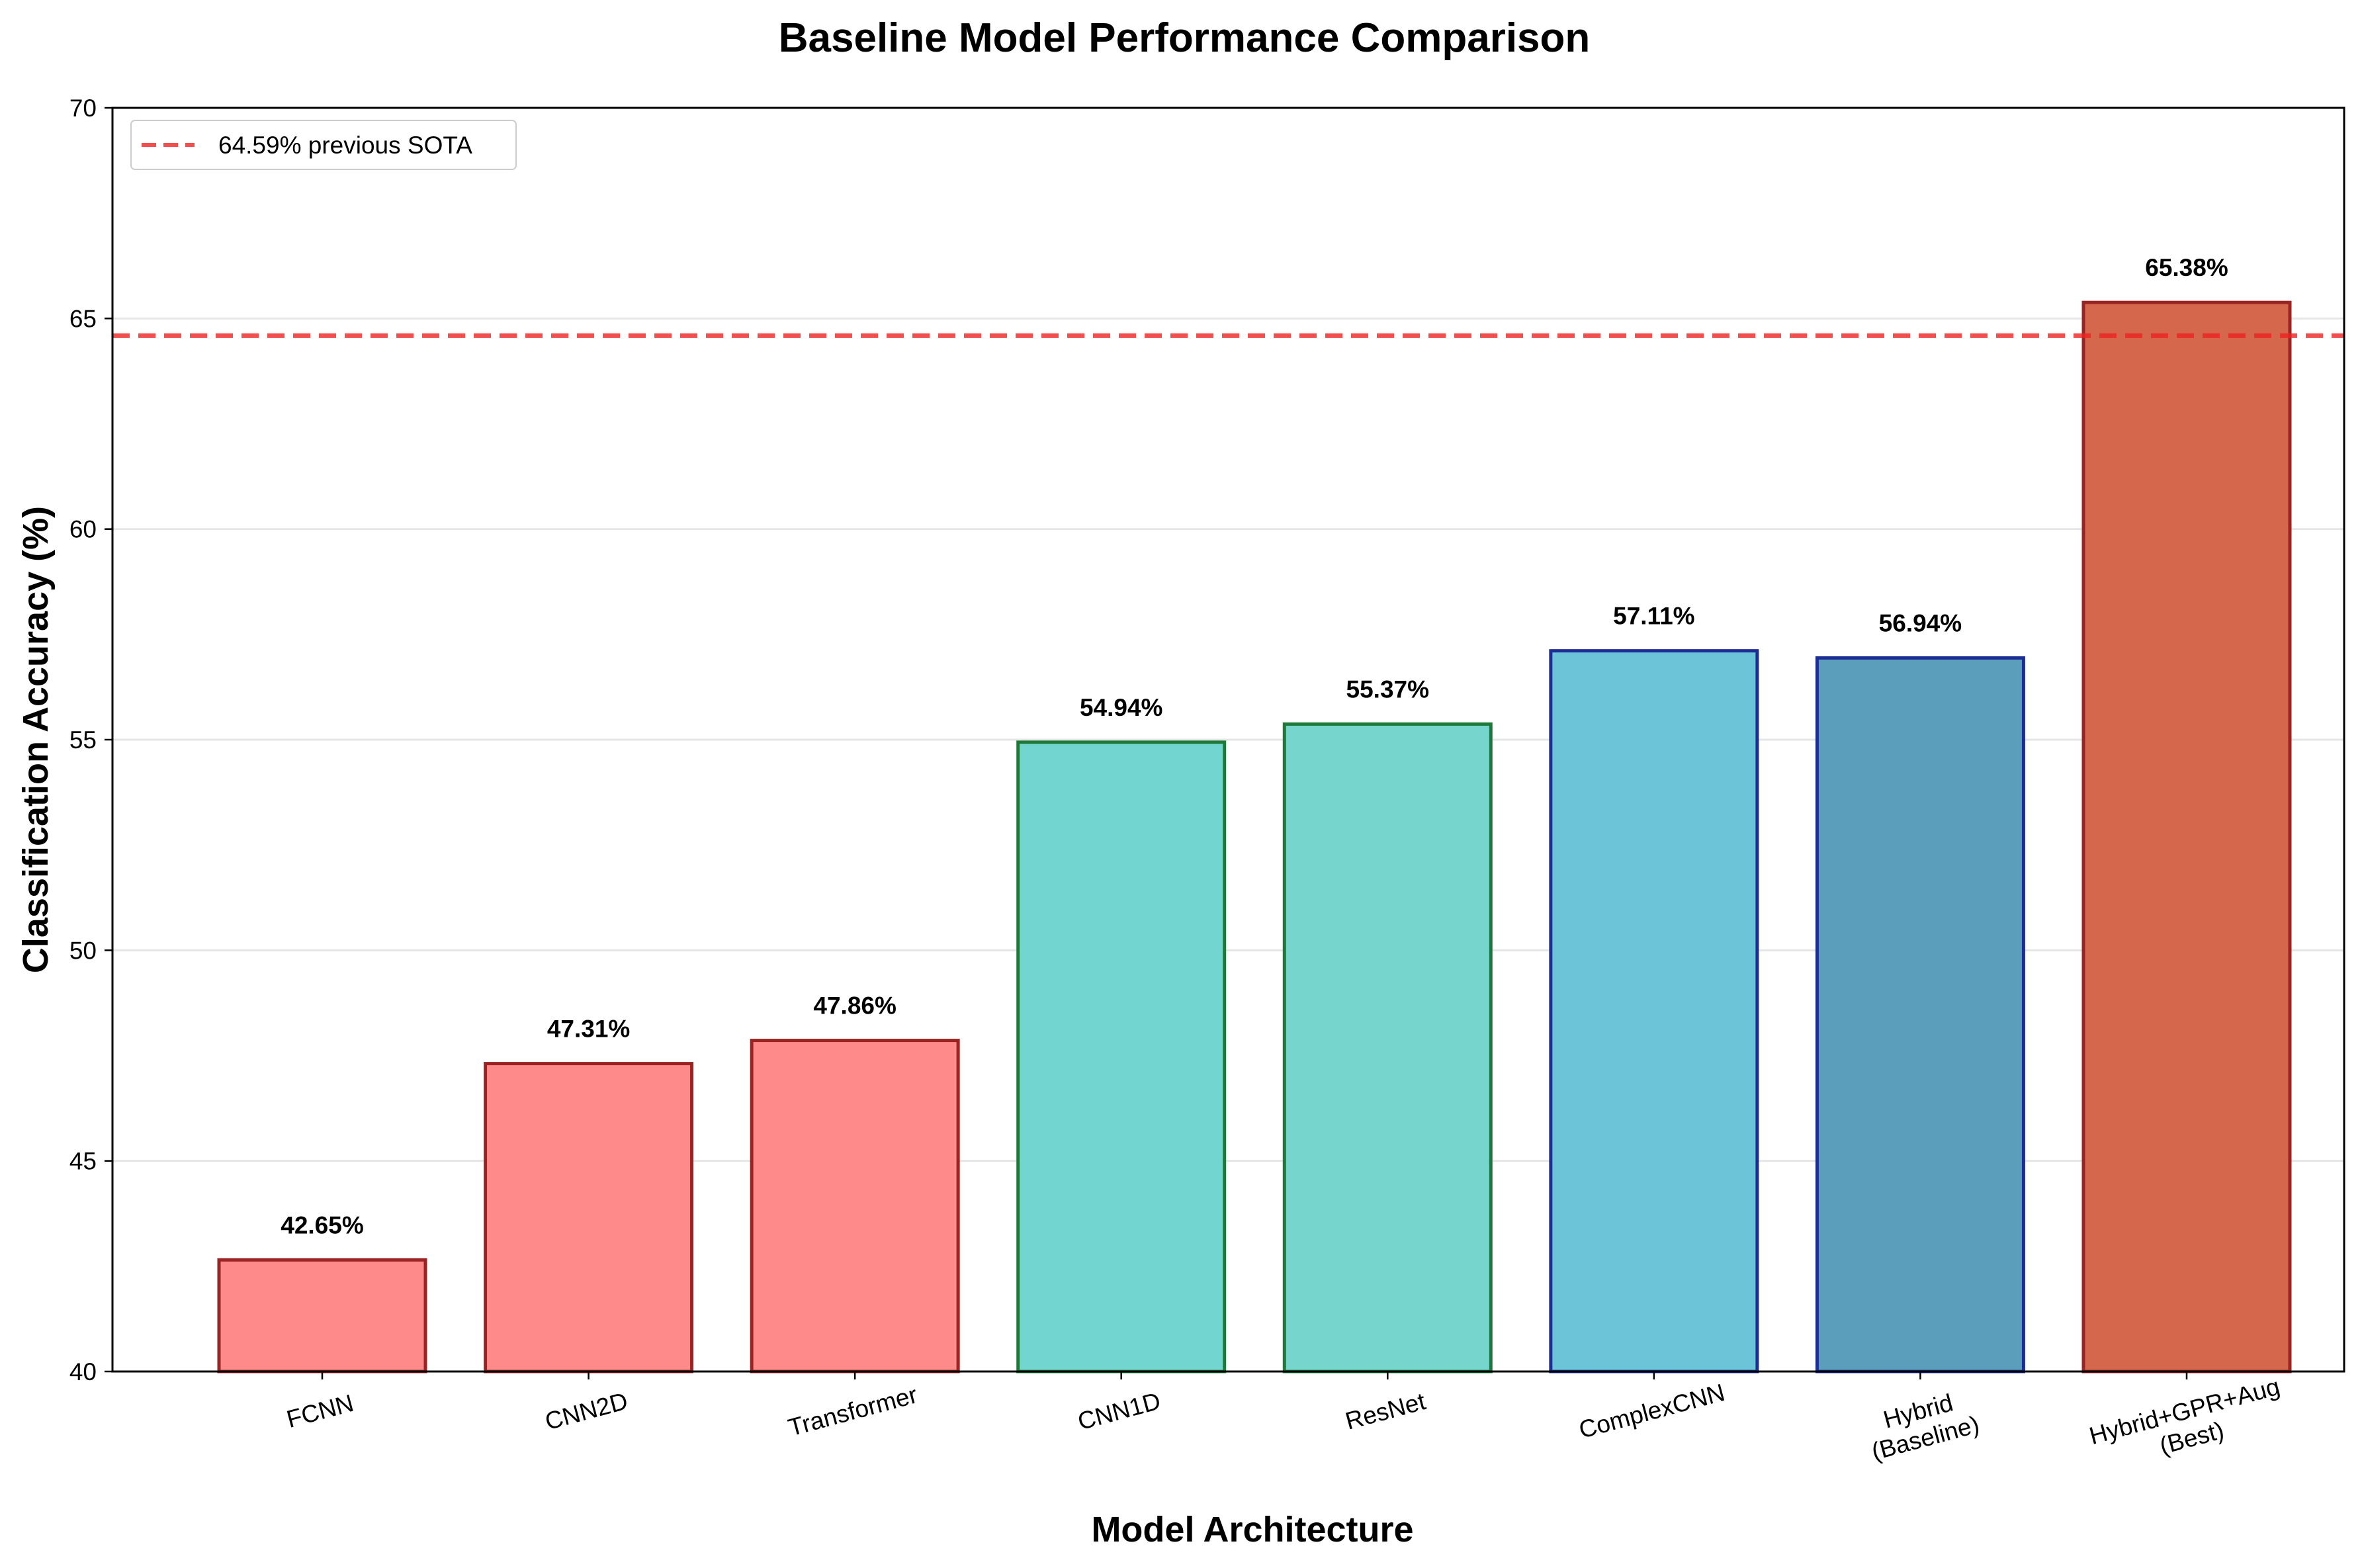 This screenshot has height=1568, width=2362. I want to click on x-tick-label: ComplexCNN, so click(1652, 1412).